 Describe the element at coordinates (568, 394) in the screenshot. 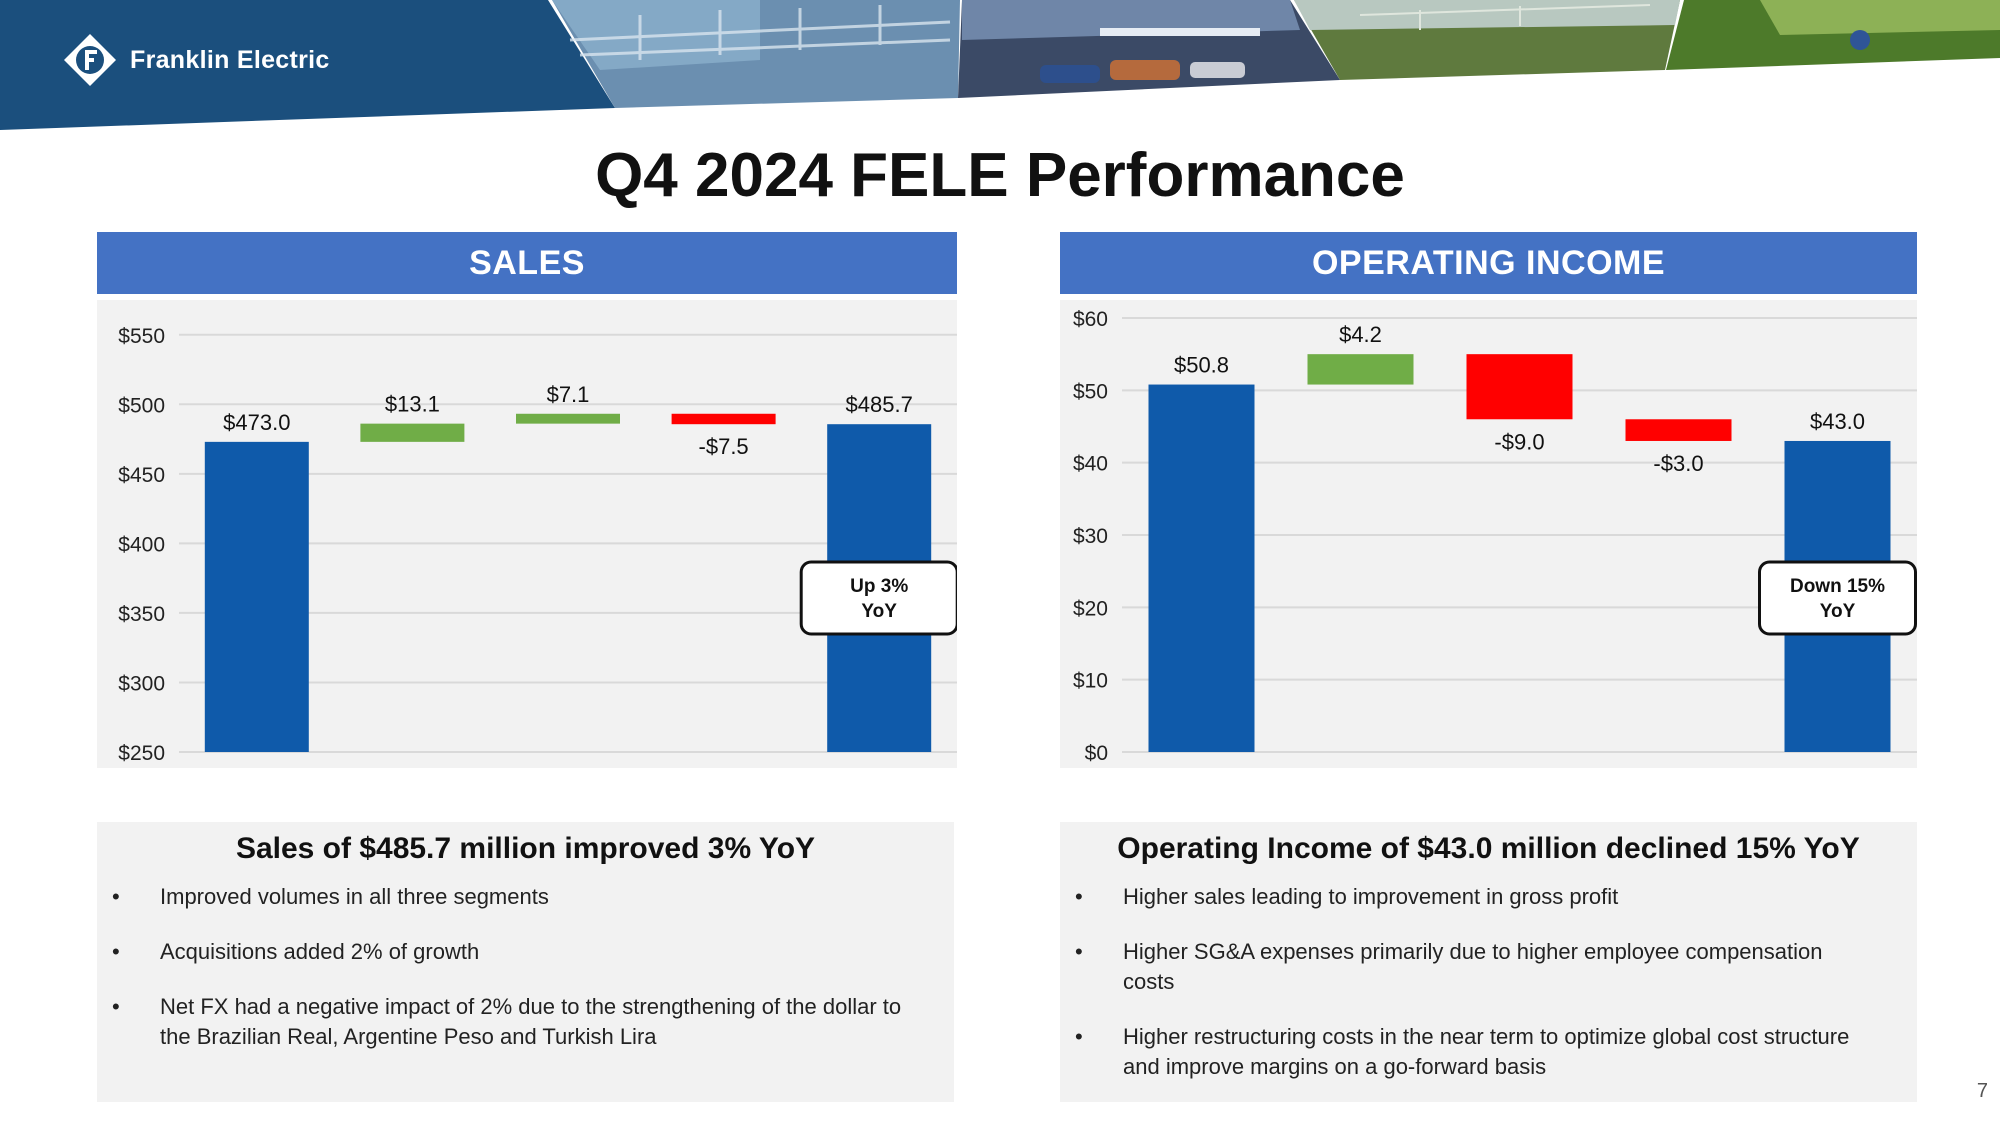

I see `data-label: $7.1` at that location.